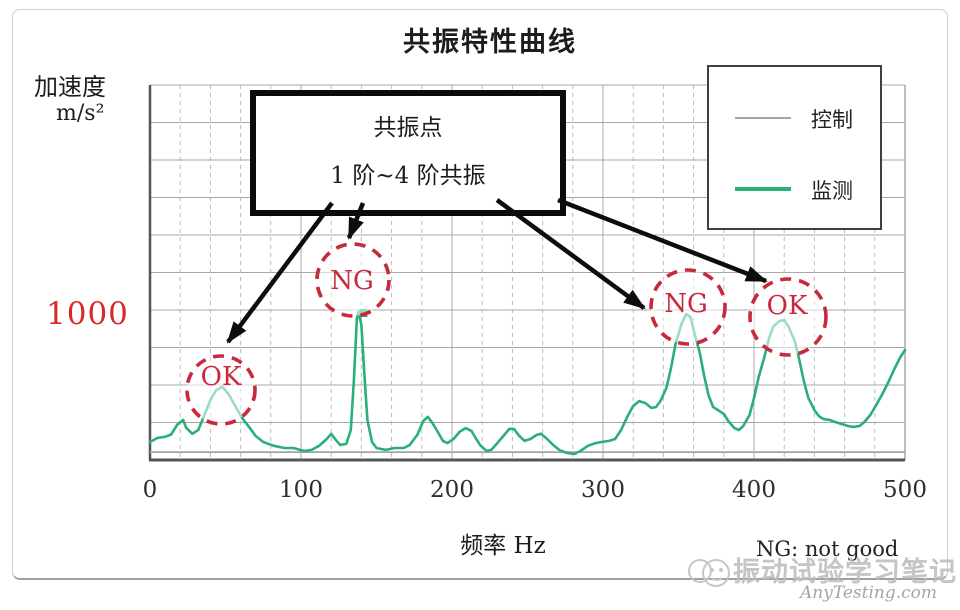 This screenshot has width=960, height=610. Describe the element at coordinates (905, 490) in the screenshot. I see `x-tick-label-500: 500` at that location.